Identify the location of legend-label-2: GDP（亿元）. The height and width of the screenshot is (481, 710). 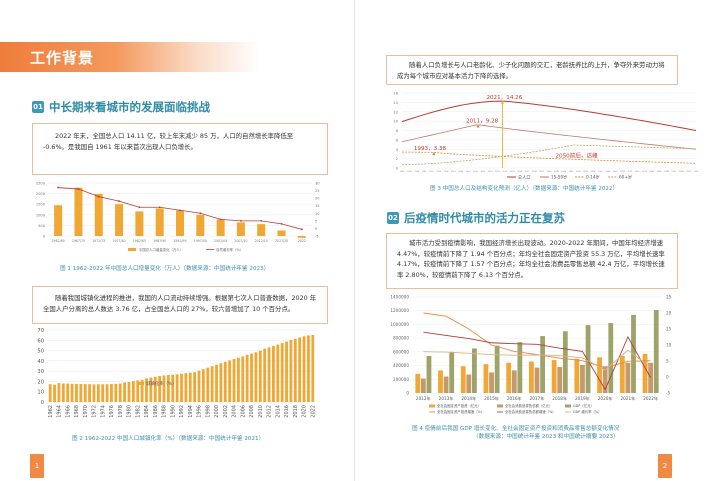
(583, 405).